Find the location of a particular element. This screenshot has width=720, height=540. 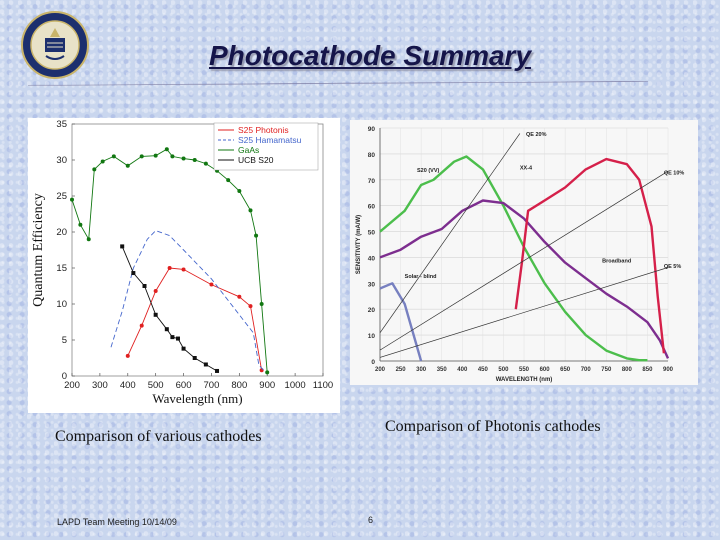

legend-label-ucb-s20: UCB S20 is located at coordinates (256, 160).